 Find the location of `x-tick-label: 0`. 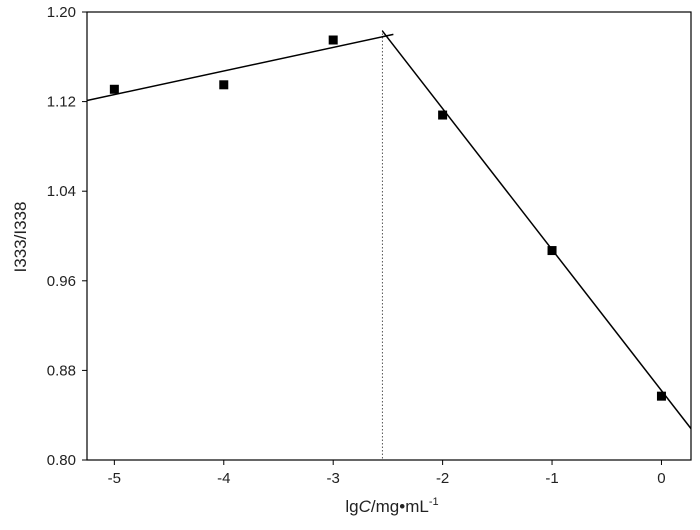

x-tick-label: 0 is located at coordinates (661, 478).